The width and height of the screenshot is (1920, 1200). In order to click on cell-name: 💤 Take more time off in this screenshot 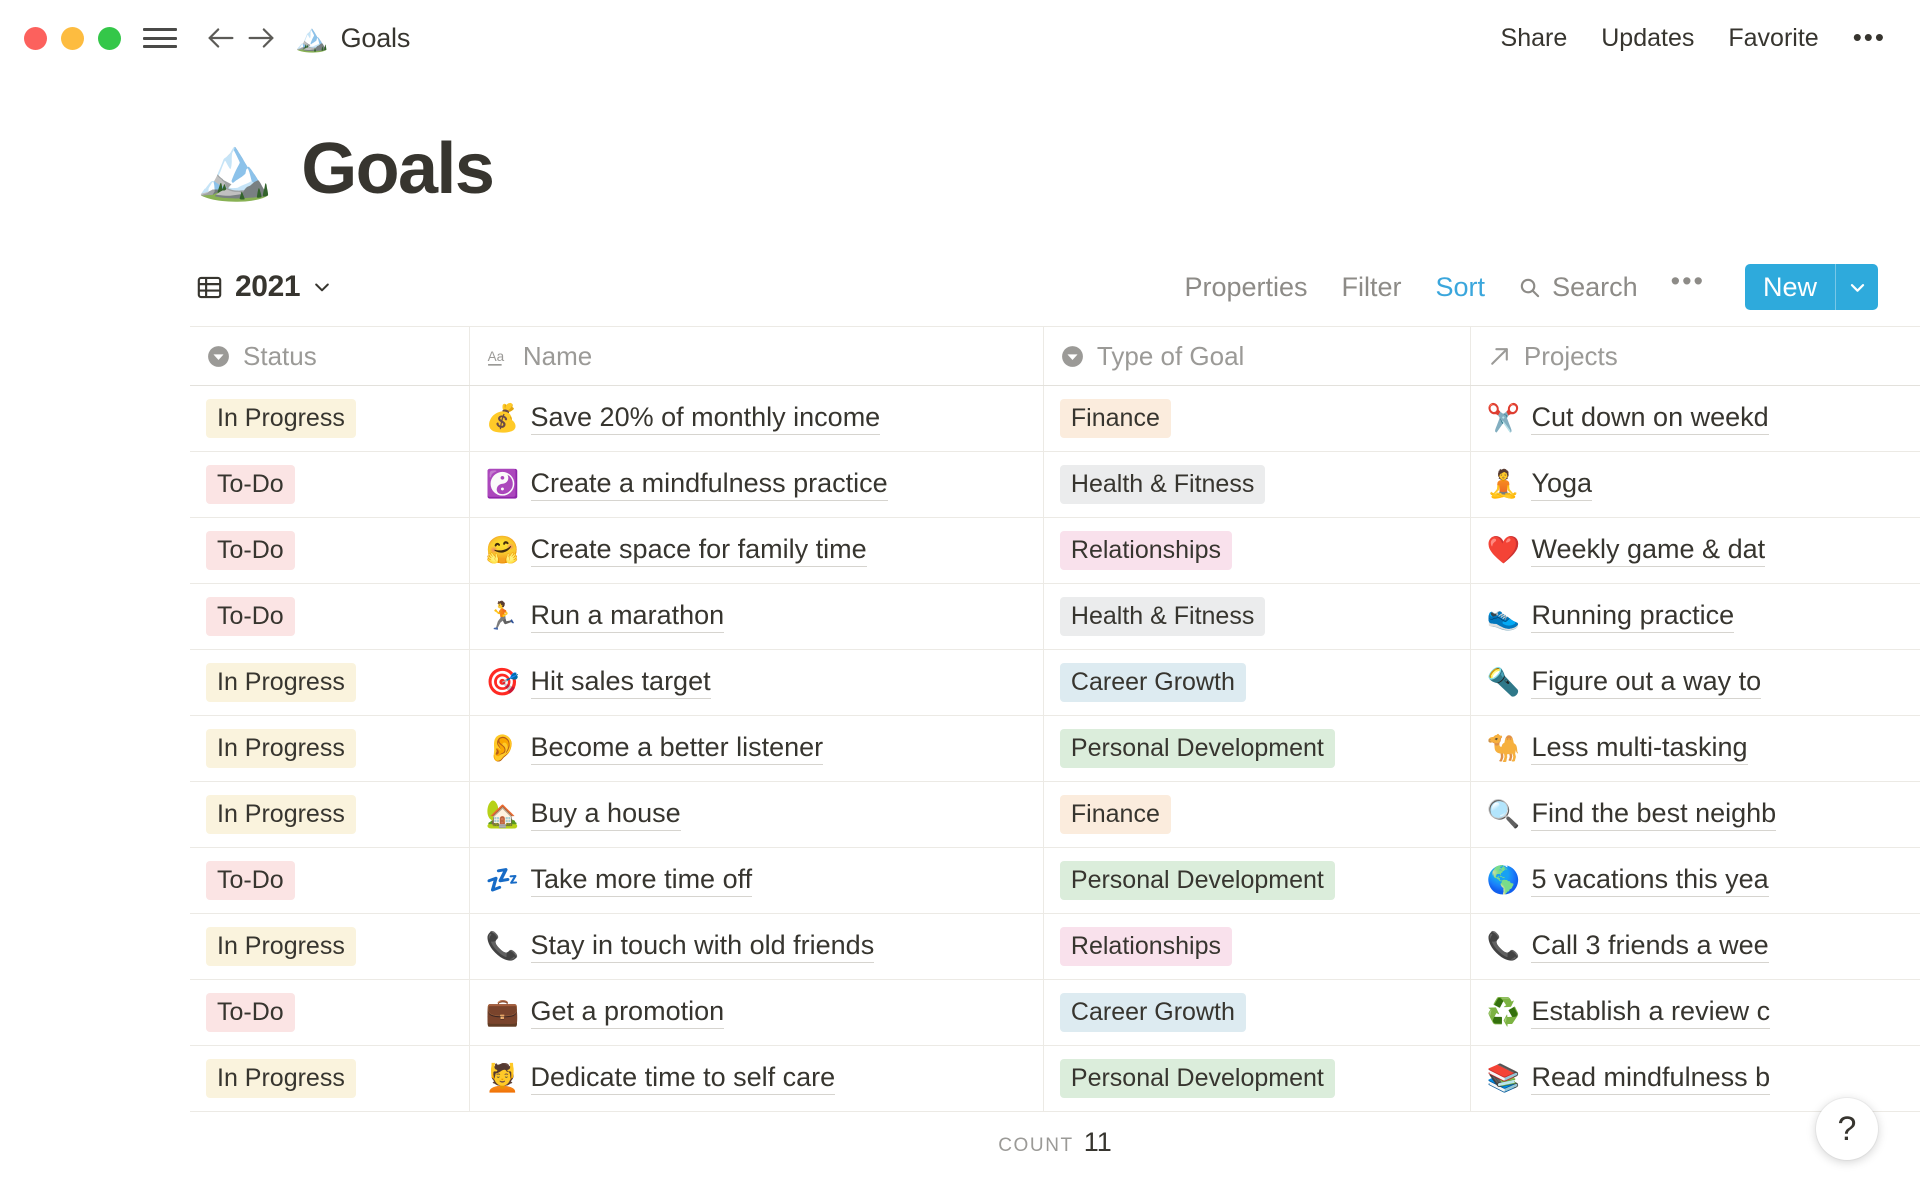, I will do `click(757, 880)`.